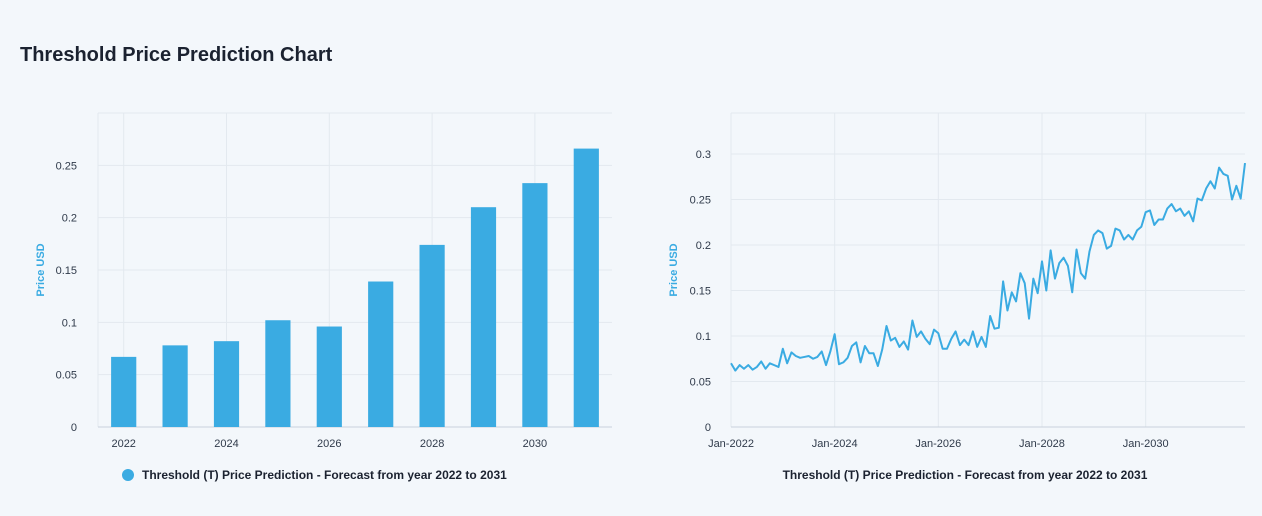  What do you see at coordinates (41, 269) in the screenshot?
I see `bar-chart-y-axis-label: Price USD` at bounding box center [41, 269].